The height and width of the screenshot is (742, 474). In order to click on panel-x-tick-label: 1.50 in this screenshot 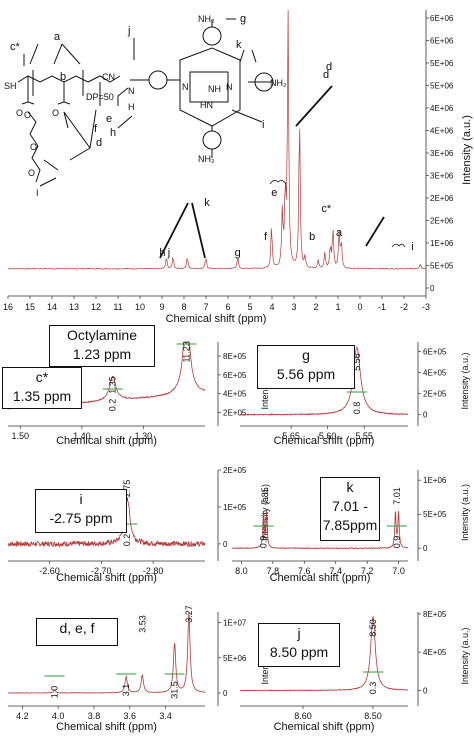, I will do `click(21, 436)`.